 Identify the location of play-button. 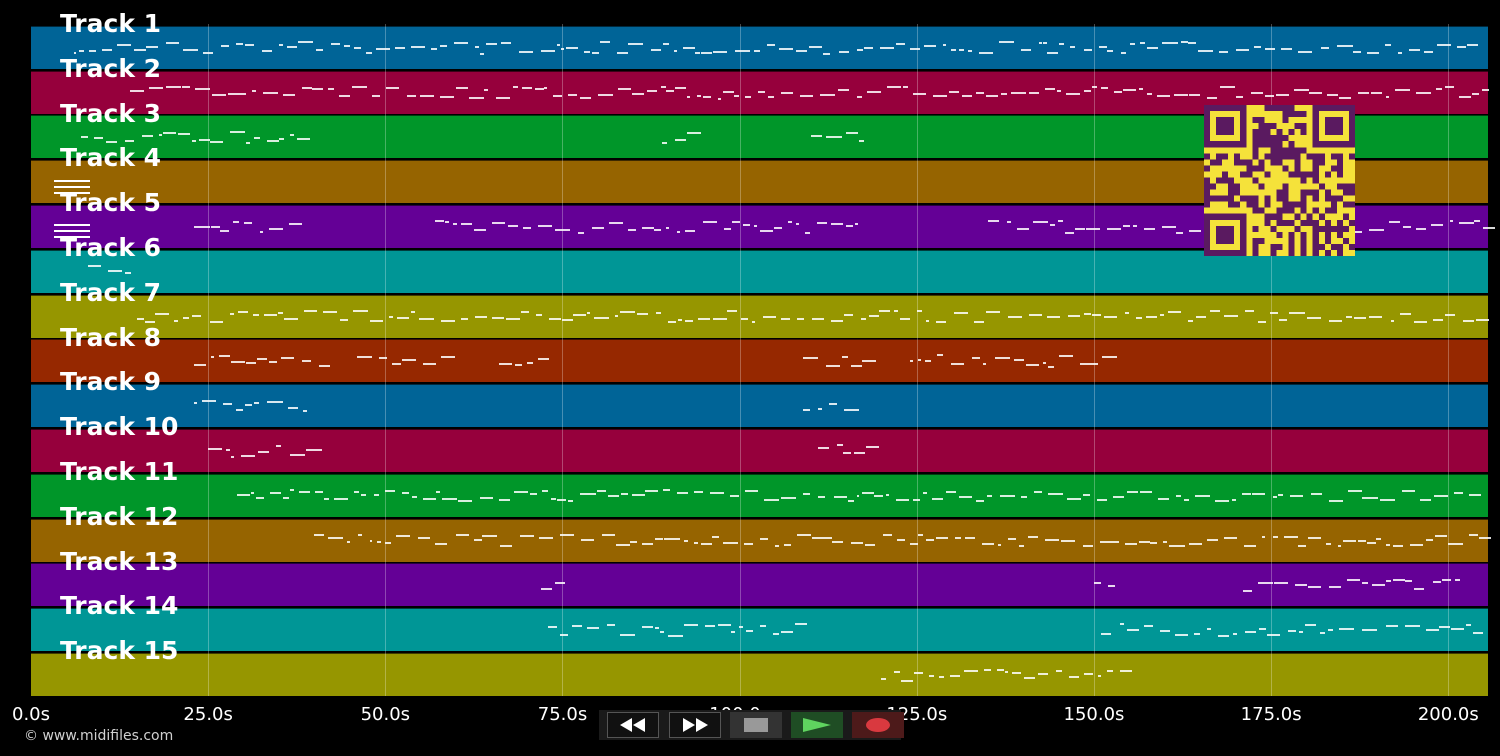
(817, 725).